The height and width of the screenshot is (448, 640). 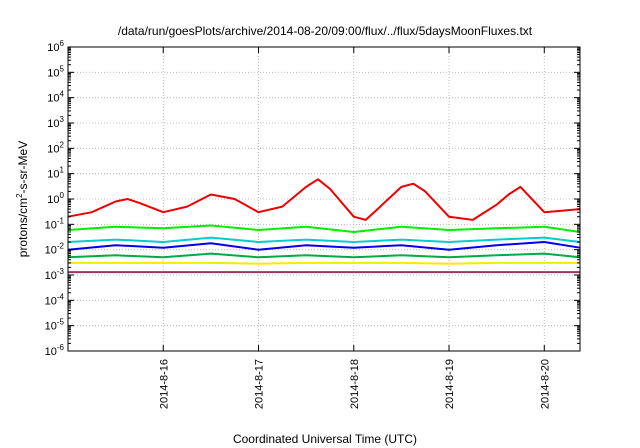 What do you see at coordinates (61, 271) in the screenshot?
I see `y-tick-label-exp: -3` at bounding box center [61, 271].